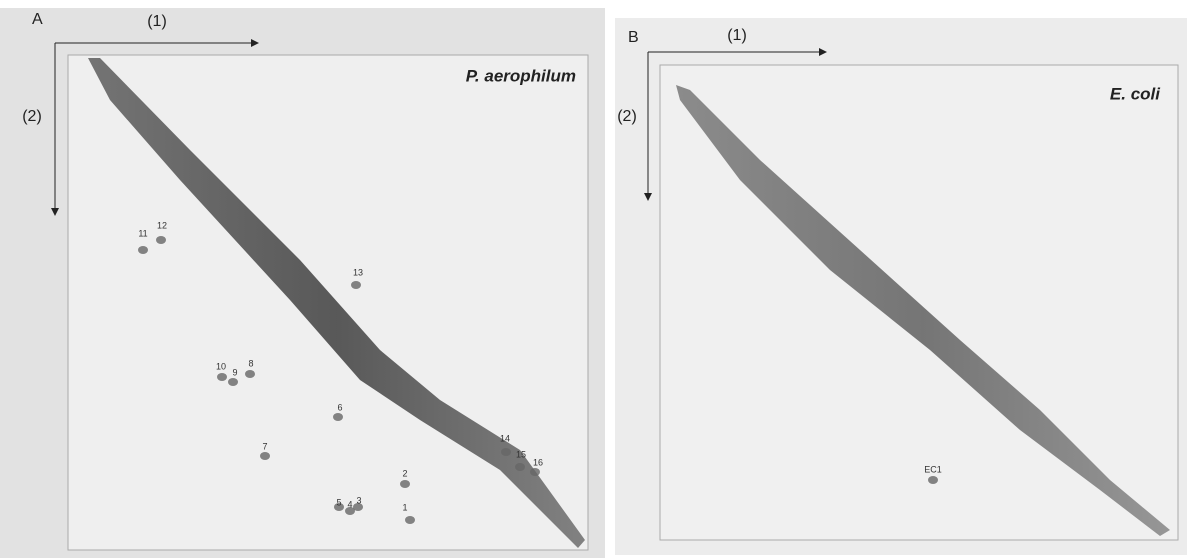 Image resolution: width=1187 pixels, height=558 pixels. Describe the element at coordinates (1135, 93) in the screenshot. I see `organism: E. coli` at that location.